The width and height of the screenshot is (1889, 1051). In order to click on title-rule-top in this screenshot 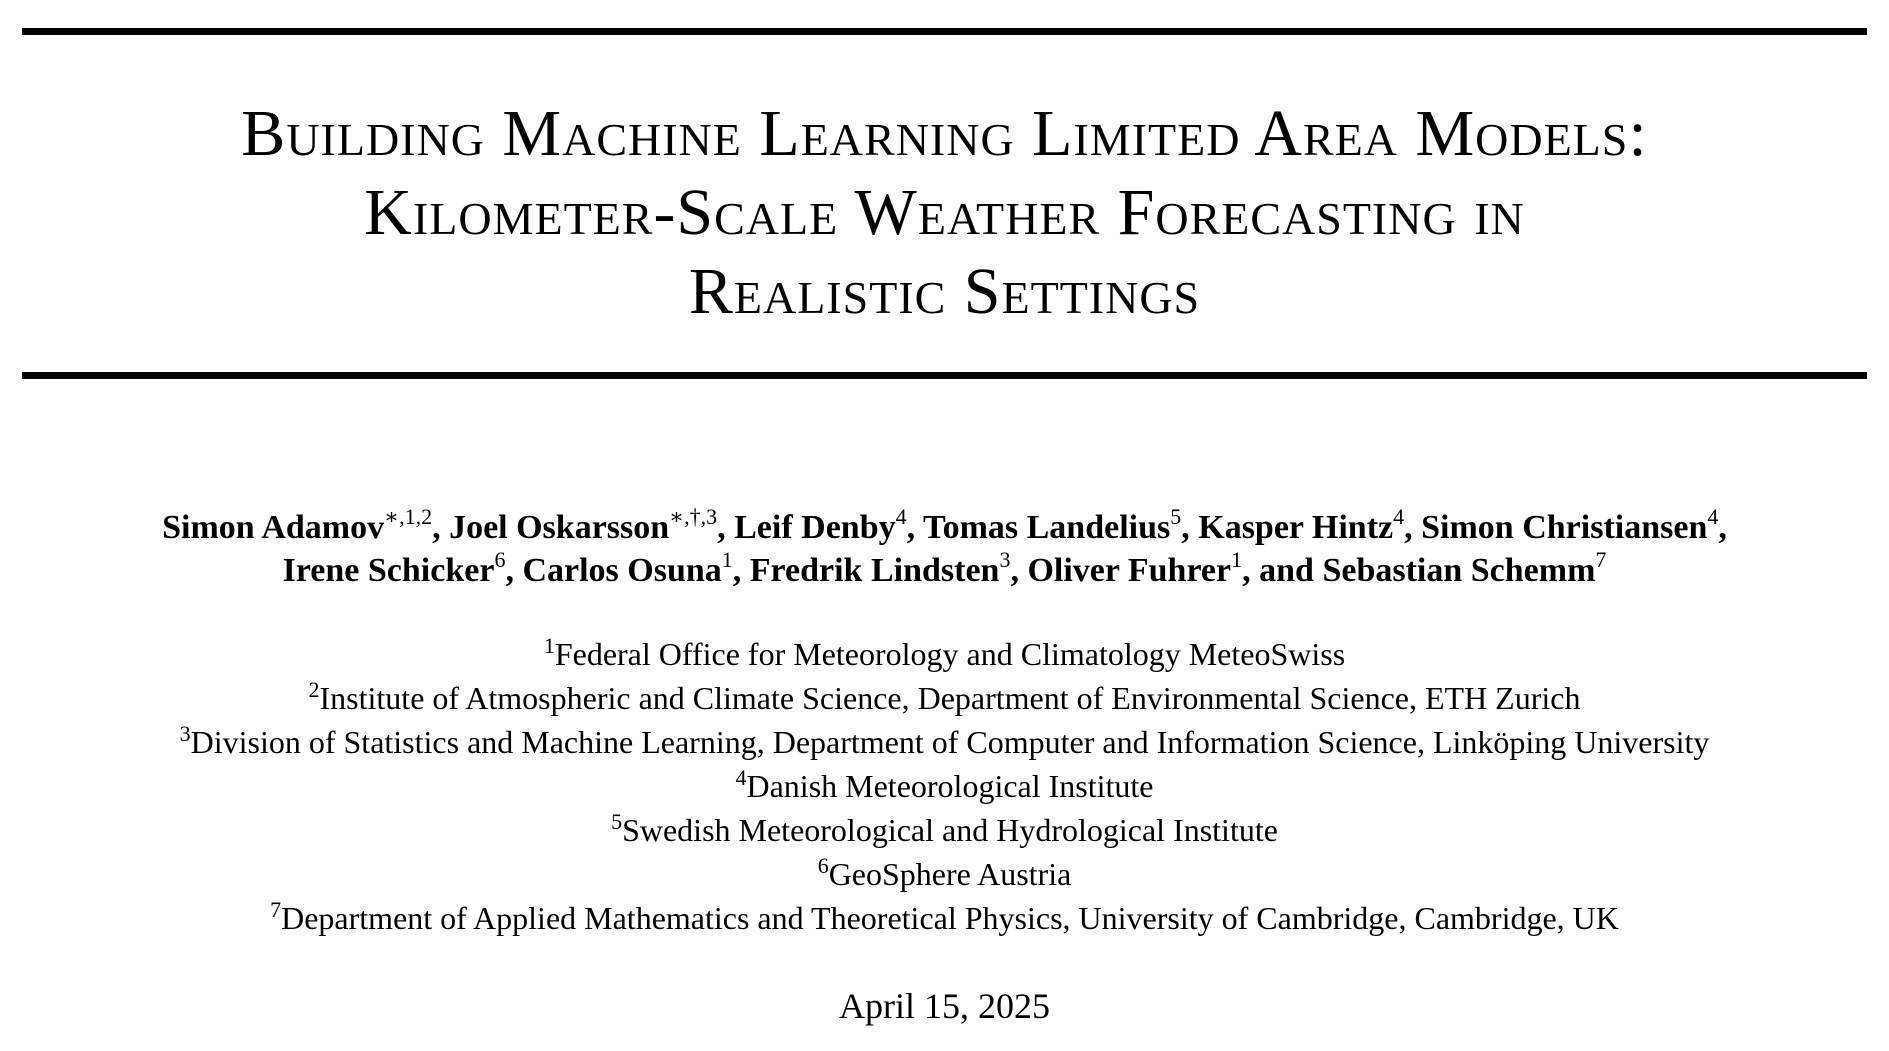, I will do `click(944, 31)`.